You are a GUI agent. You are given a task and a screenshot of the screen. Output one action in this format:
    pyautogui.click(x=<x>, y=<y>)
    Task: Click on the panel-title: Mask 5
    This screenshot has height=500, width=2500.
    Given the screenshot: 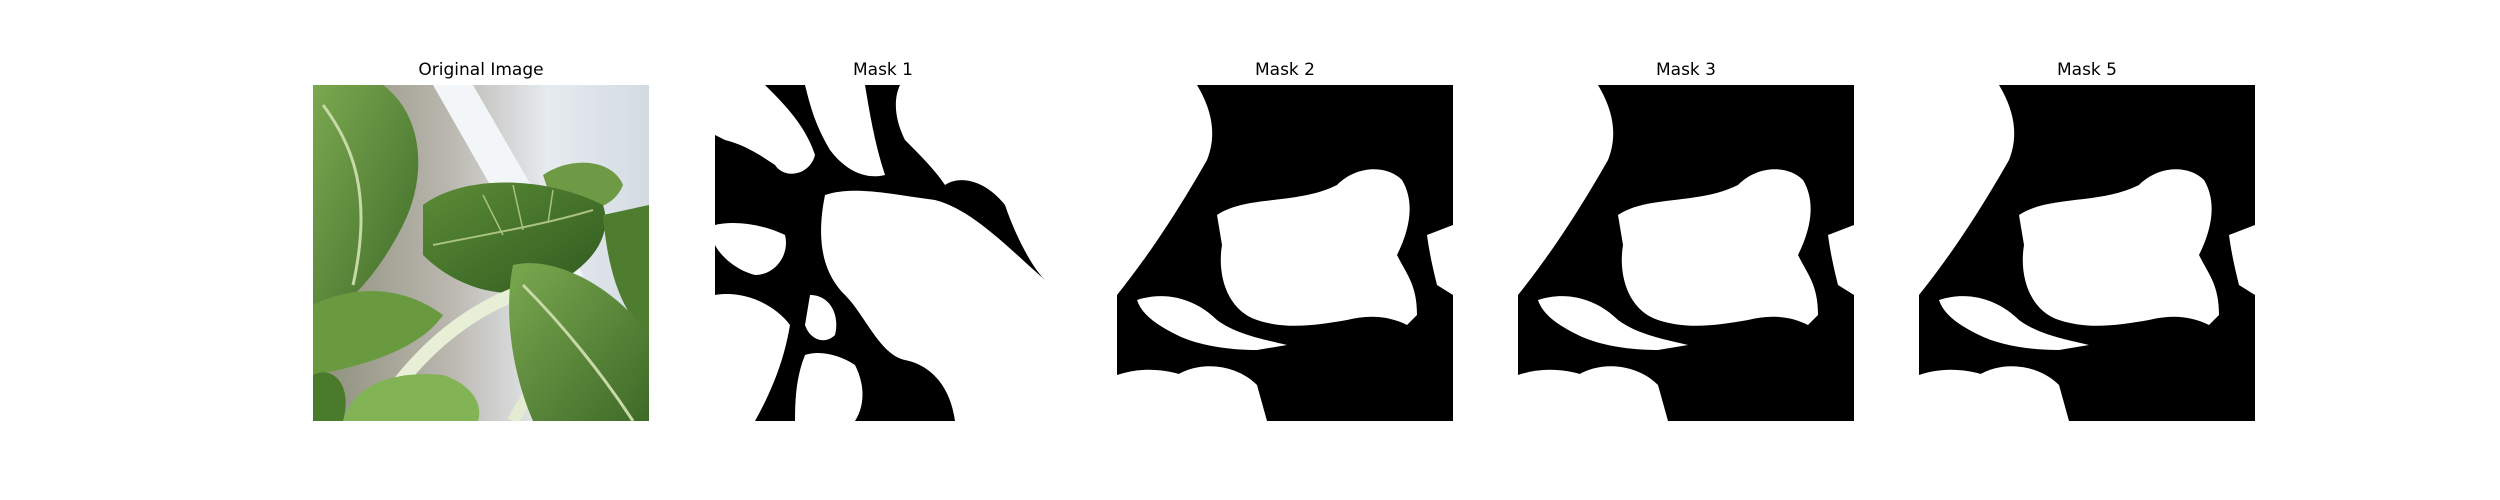 What is the action you would take?
    pyautogui.click(x=2086, y=70)
    